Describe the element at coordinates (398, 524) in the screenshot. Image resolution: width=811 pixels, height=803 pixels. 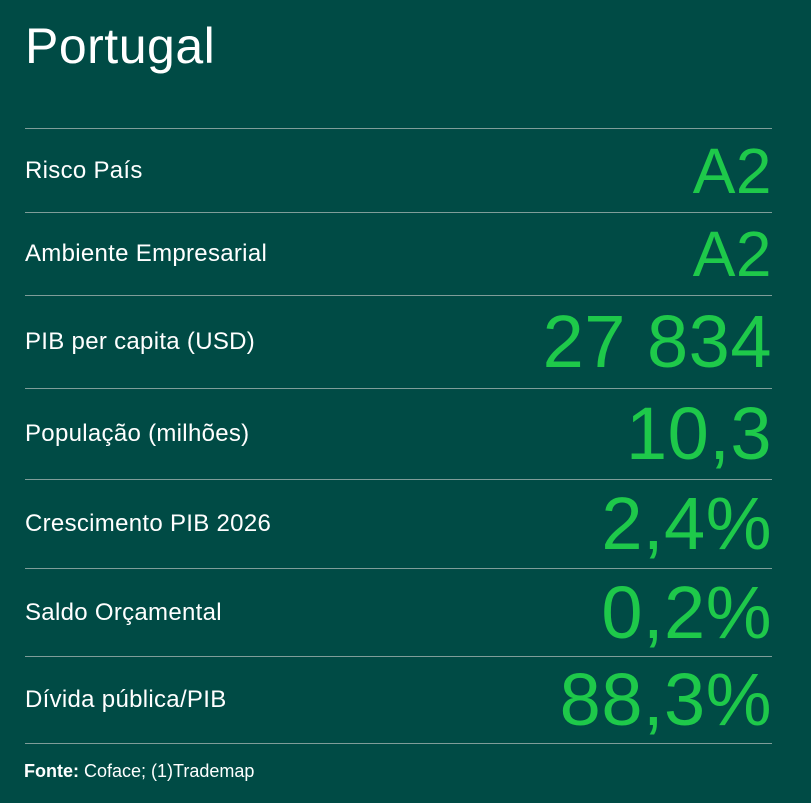
I see `indicator-row-crescimento-pib: Crescimento PIB 2026 2,4%` at that location.